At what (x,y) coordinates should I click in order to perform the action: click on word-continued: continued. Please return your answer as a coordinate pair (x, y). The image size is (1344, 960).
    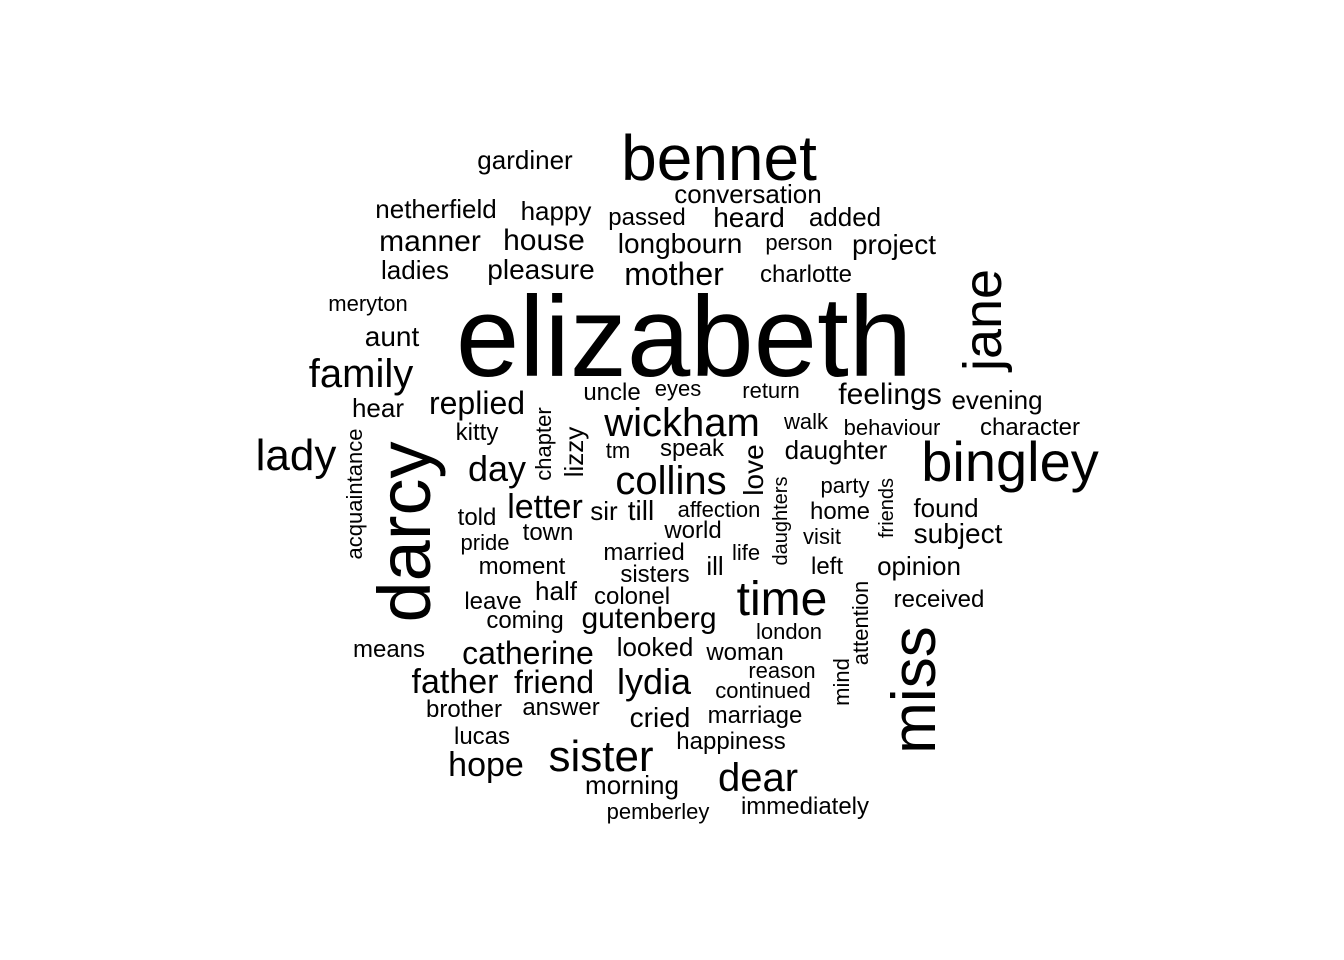
    Looking at the image, I should click on (763, 690).